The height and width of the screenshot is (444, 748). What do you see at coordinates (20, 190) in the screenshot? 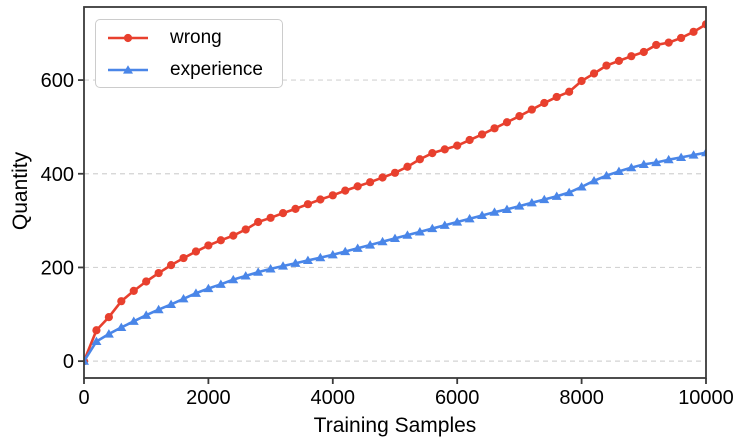
I see `y-axis-title: Quantity` at bounding box center [20, 190].